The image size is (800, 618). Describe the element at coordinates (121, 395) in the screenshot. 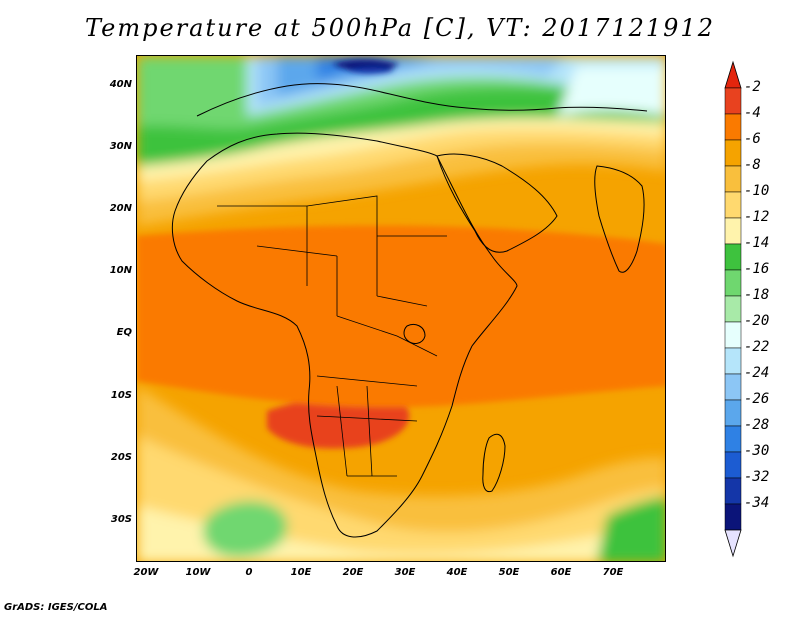

I see `lat-label-10s: 10S` at that location.